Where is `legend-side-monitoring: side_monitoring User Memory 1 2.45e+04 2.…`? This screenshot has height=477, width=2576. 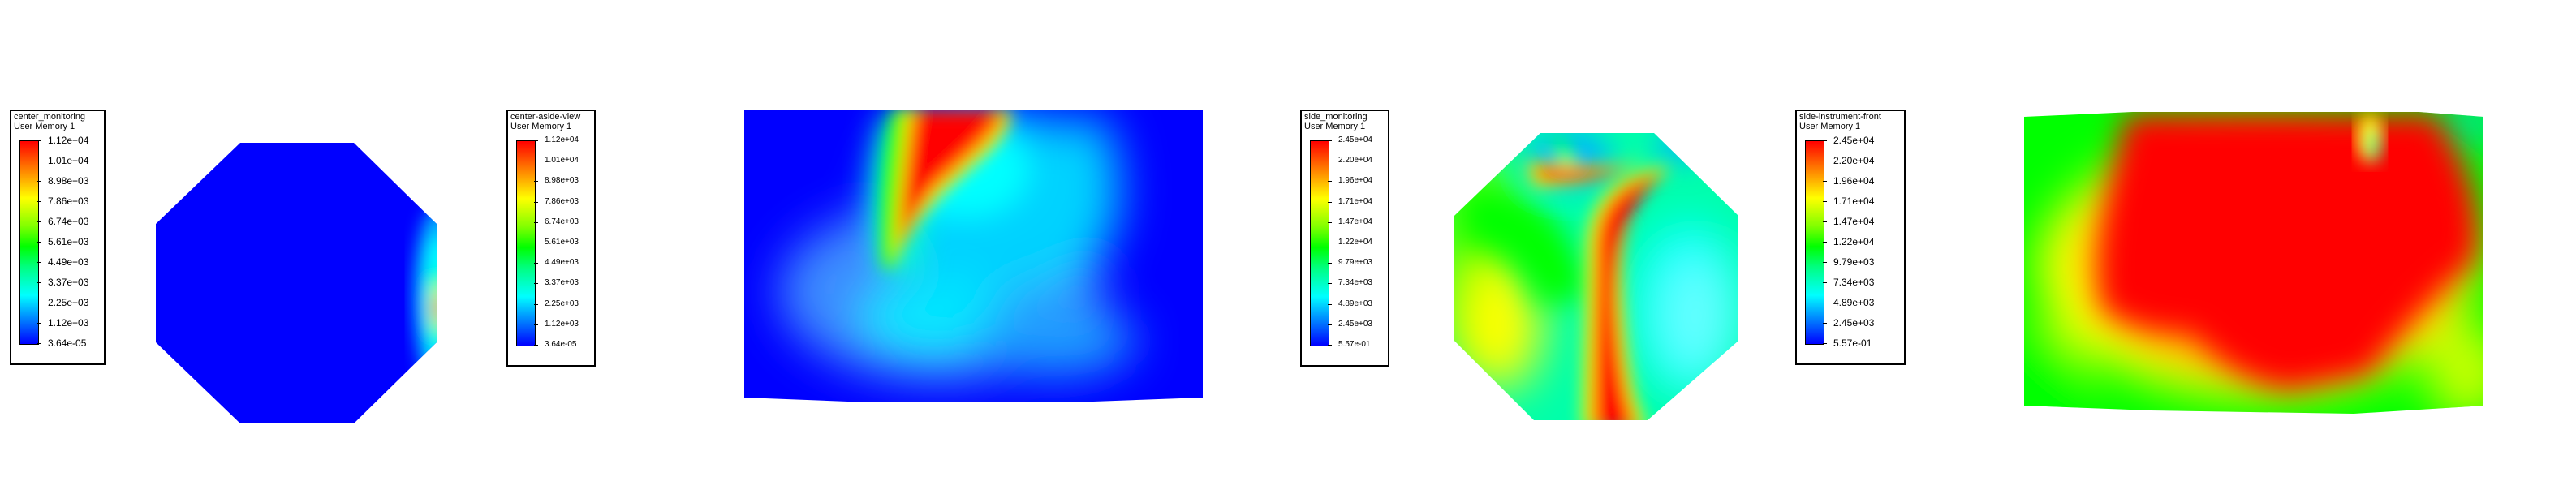 legend-side-monitoring: side_monitoring User Memory 1 2.45e+04 2.… is located at coordinates (1345, 238).